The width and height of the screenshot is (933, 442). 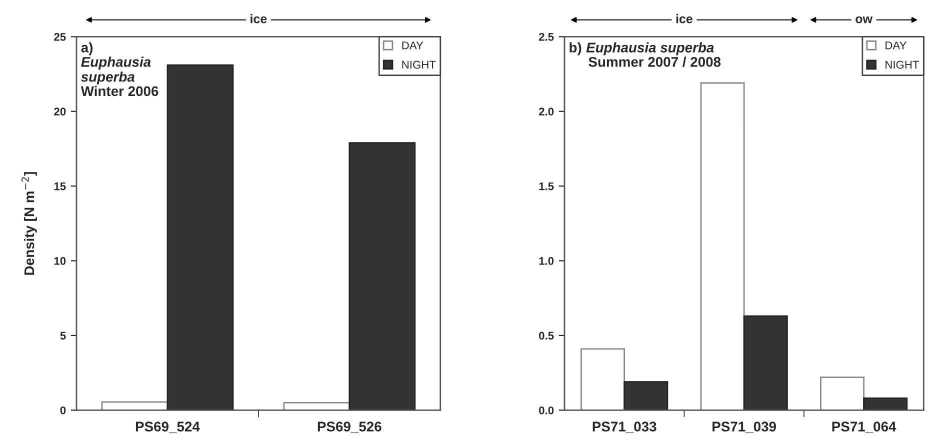 I want to click on x-tick-label: PS71_033, so click(x=624, y=428).